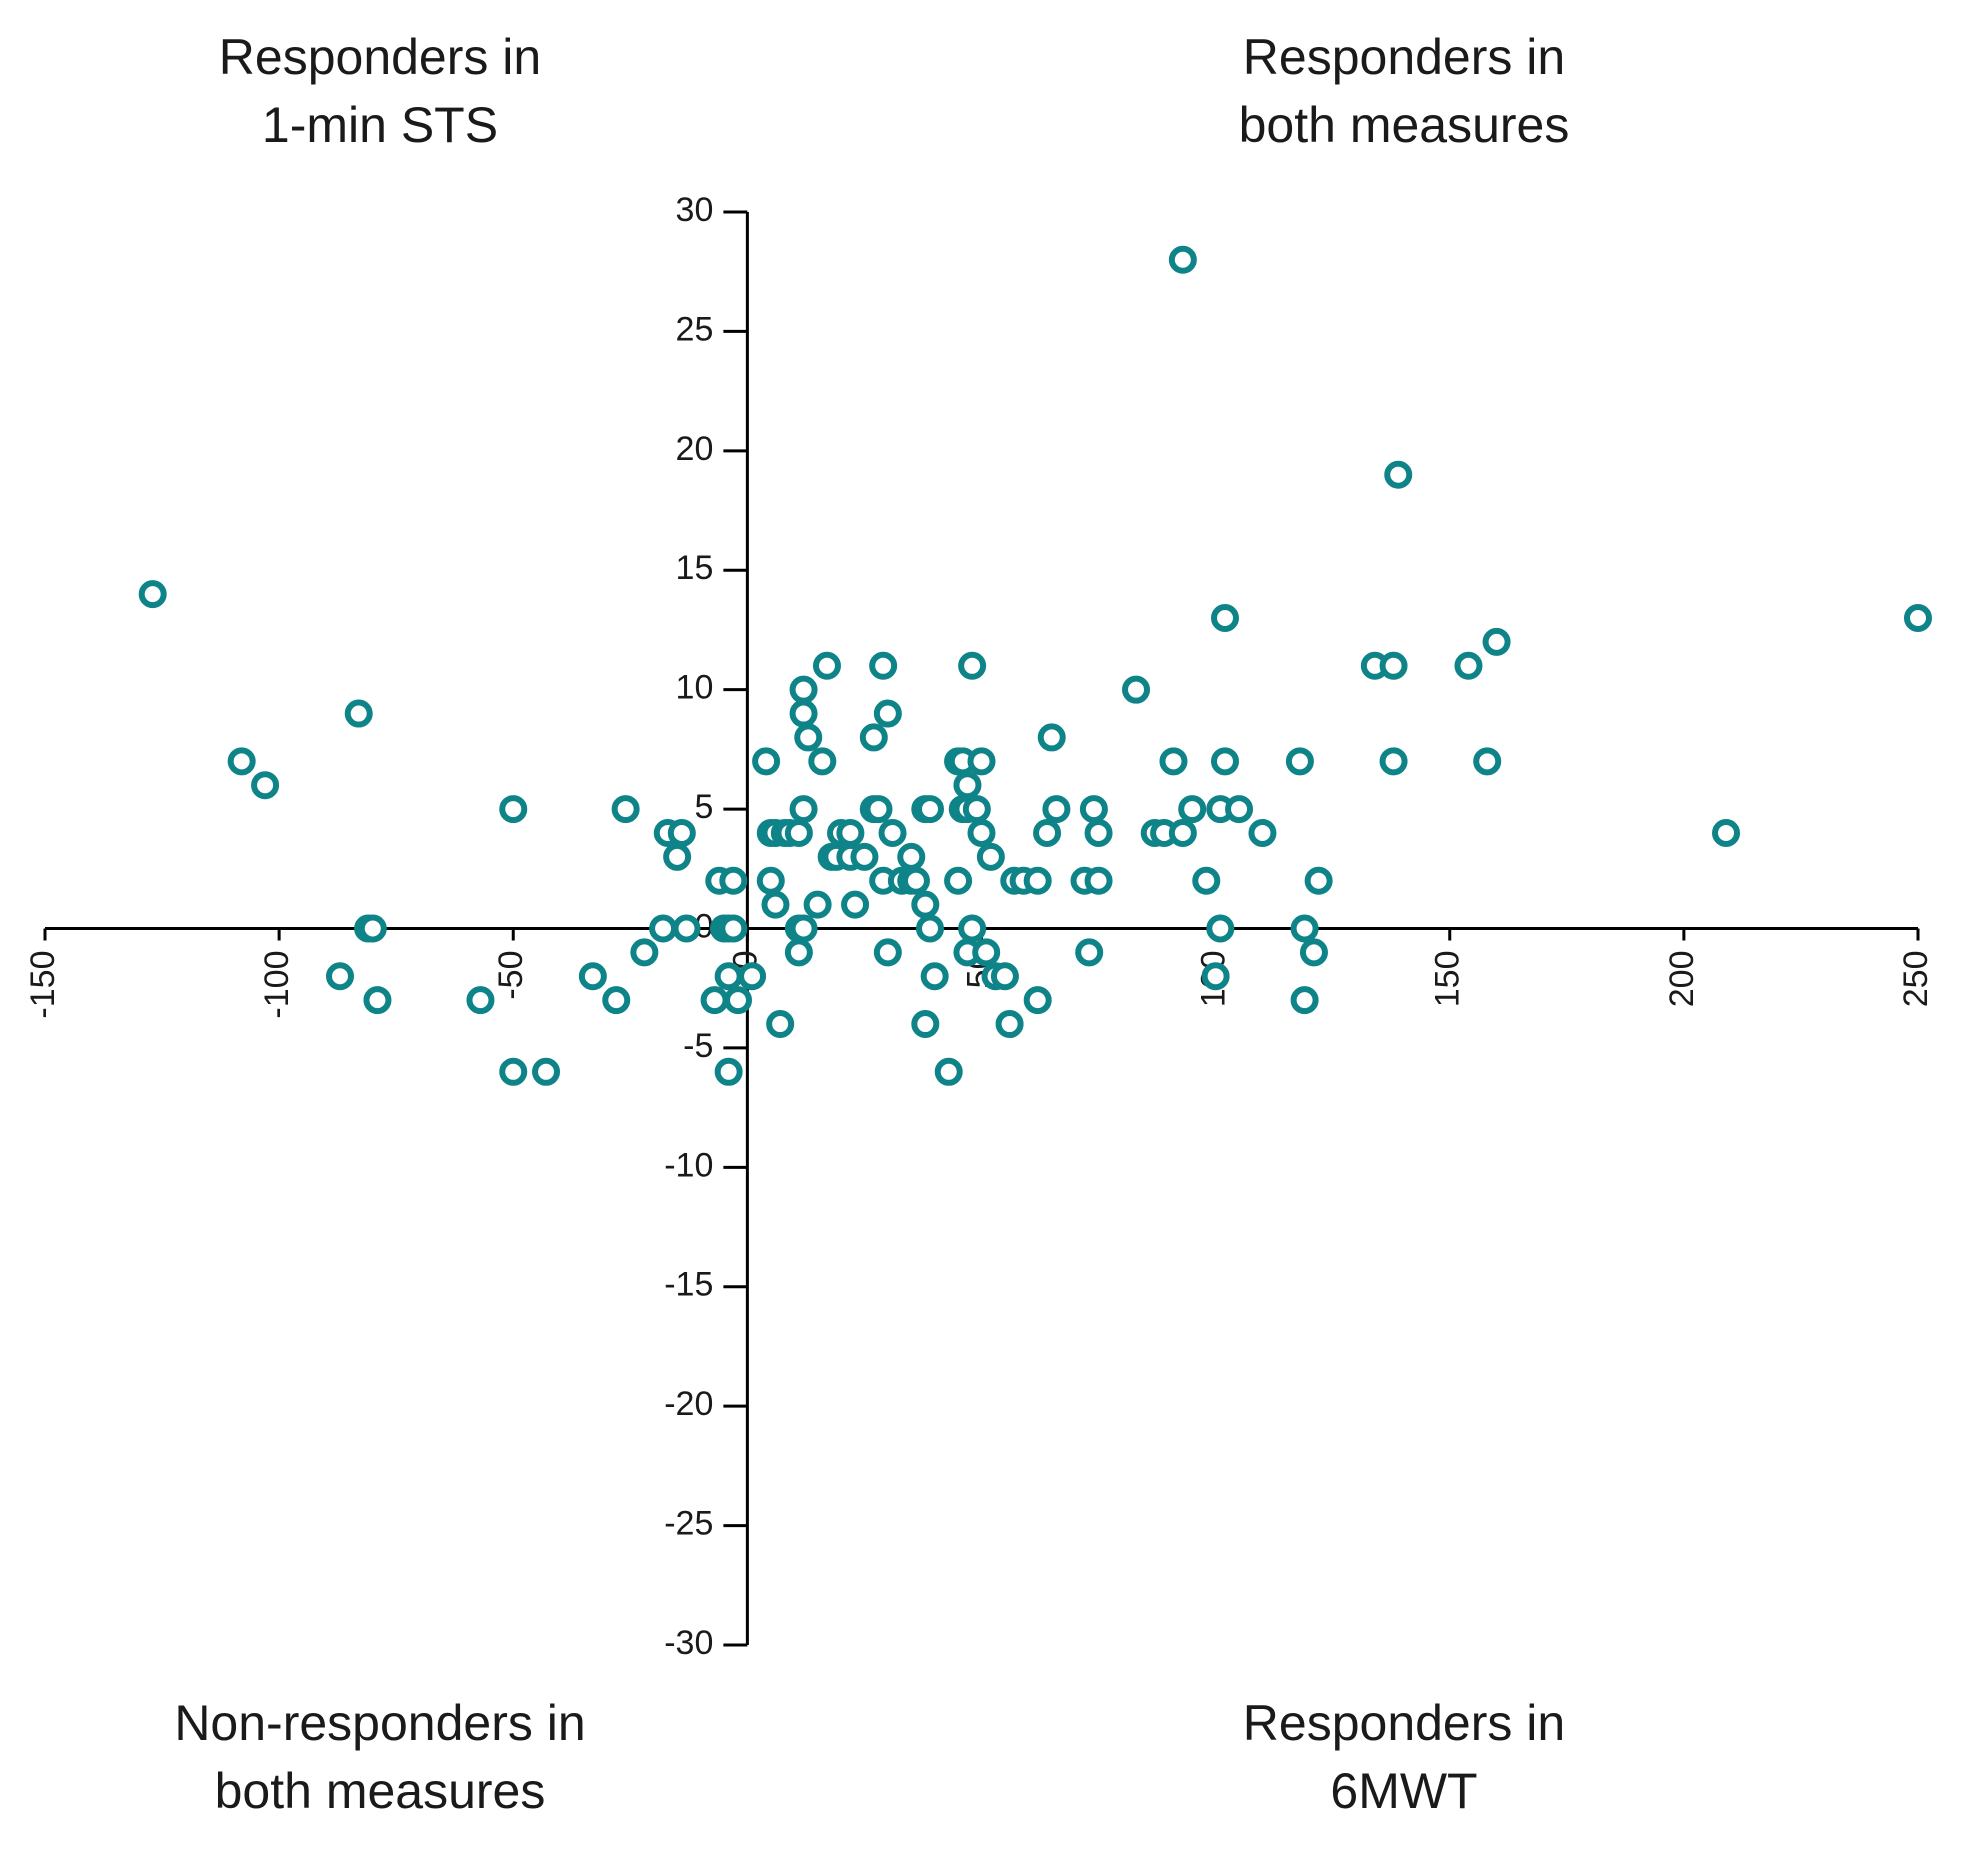  I want to click on y-tick-label: -10, so click(688, 1165).